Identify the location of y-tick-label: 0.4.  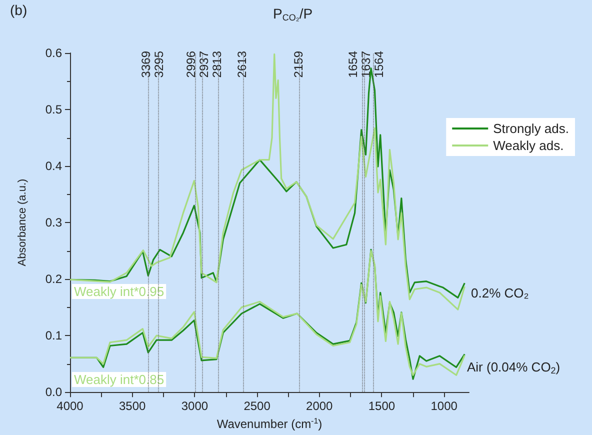
(53, 166).